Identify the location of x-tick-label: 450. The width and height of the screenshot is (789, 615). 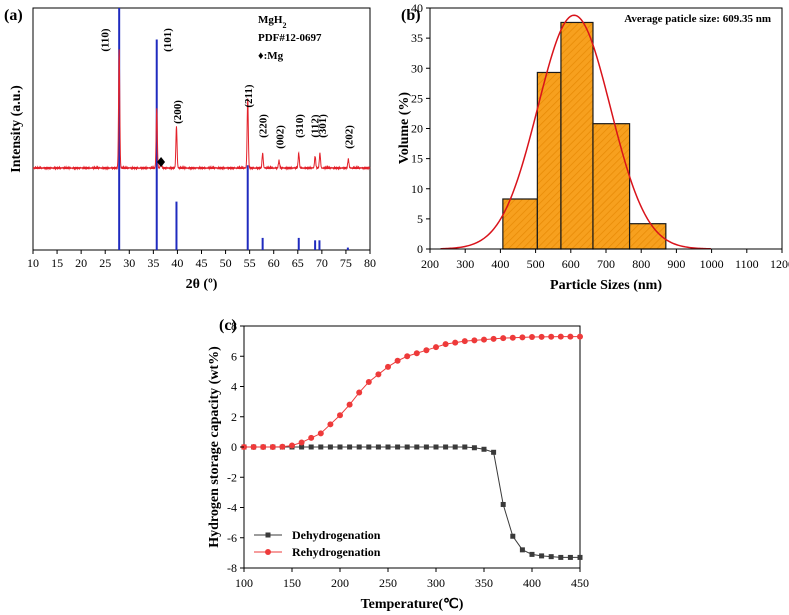
(580, 583).